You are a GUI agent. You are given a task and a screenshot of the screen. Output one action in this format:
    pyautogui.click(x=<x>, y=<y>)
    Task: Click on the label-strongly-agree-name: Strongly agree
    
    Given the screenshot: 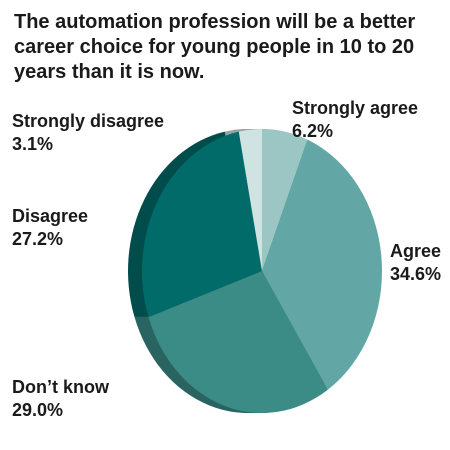 What is the action you would take?
    pyautogui.click(x=355, y=108)
    